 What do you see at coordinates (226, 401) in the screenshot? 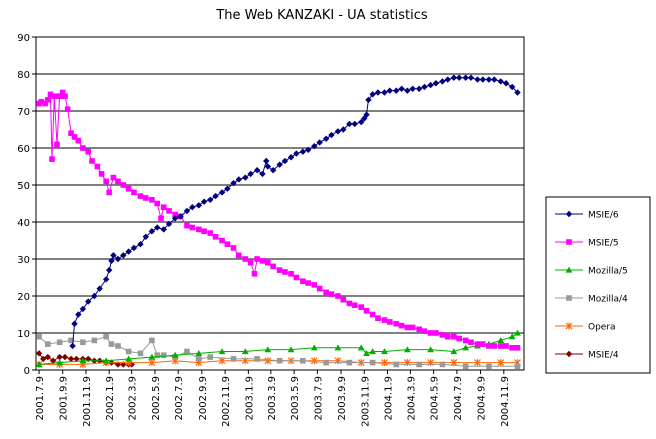
I see `x-tick-label: 2002.11.9` at bounding box center [226, 401].